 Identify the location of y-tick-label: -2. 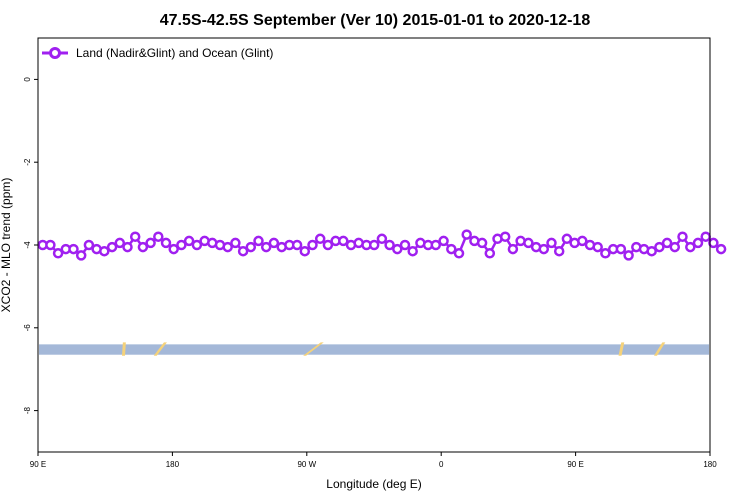
(27, 162).